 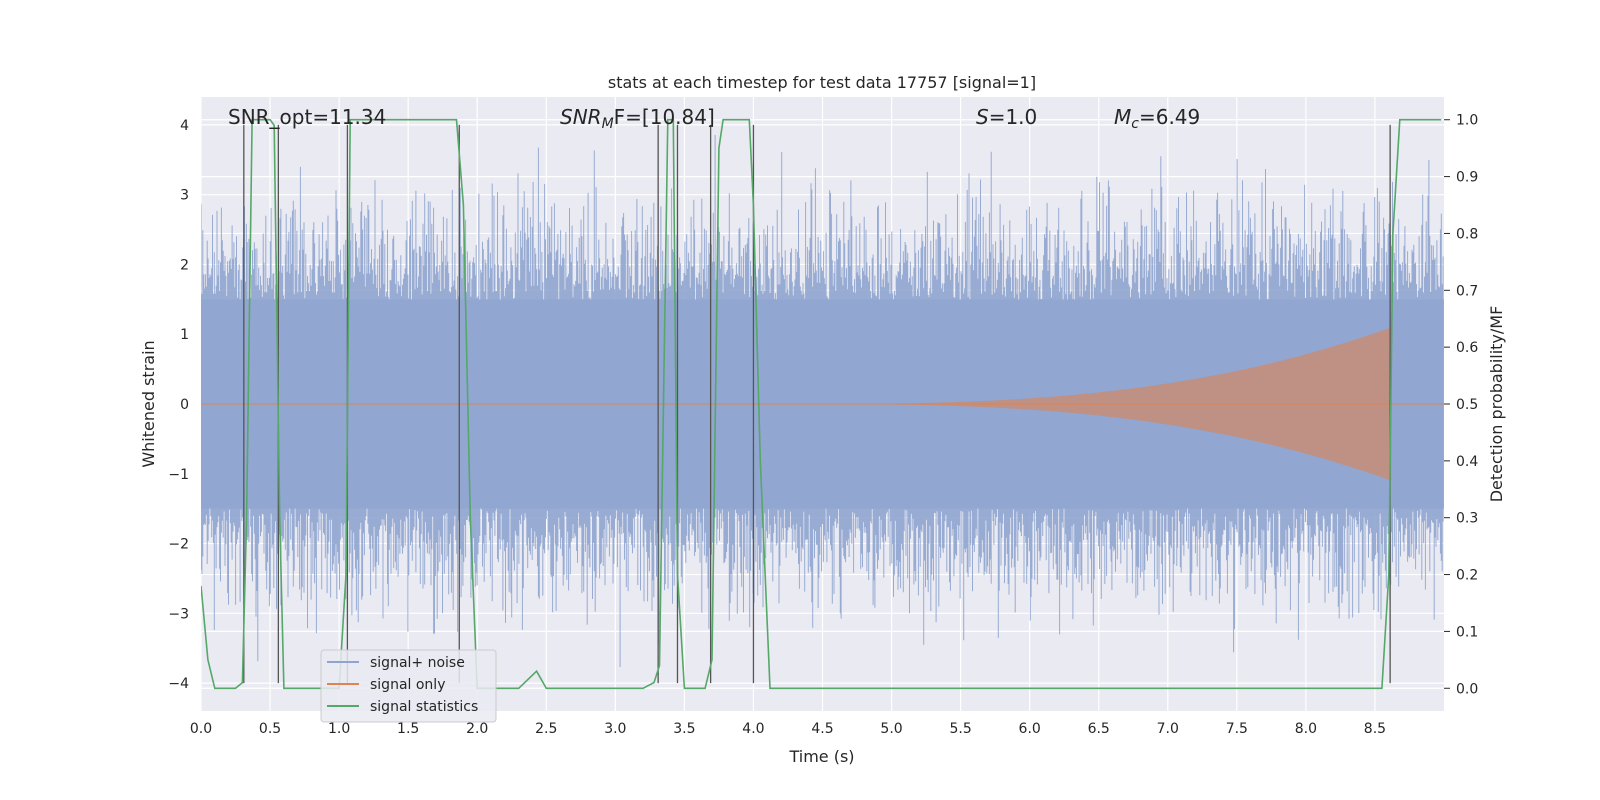 I want to click on y-left-tick-label: −3, so click(x=178, y=614).